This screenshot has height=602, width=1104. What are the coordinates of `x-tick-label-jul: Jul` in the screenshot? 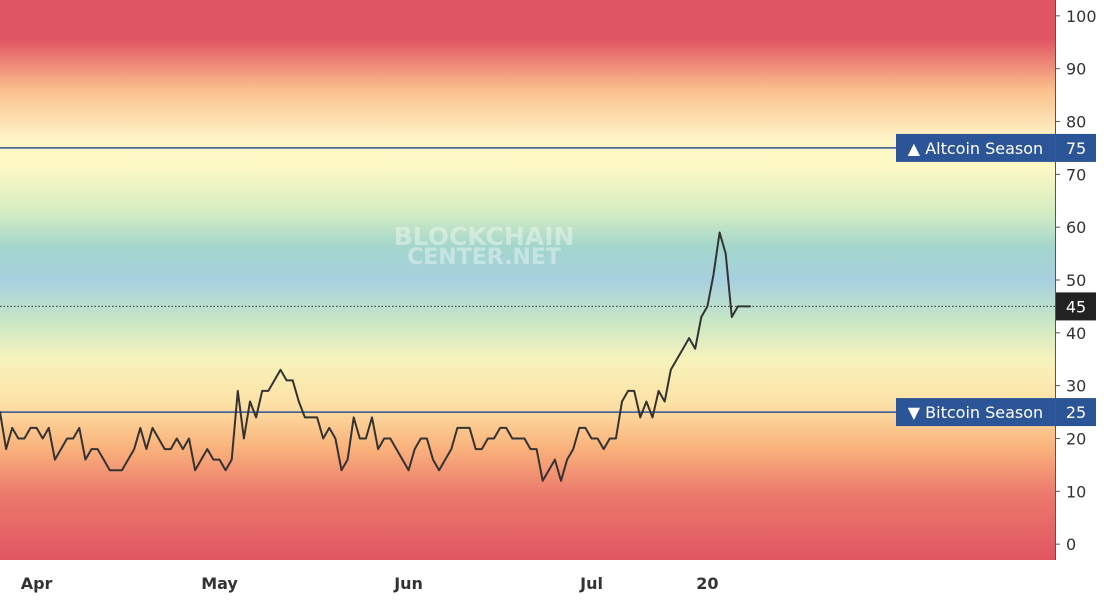 It's located at (591, 583).